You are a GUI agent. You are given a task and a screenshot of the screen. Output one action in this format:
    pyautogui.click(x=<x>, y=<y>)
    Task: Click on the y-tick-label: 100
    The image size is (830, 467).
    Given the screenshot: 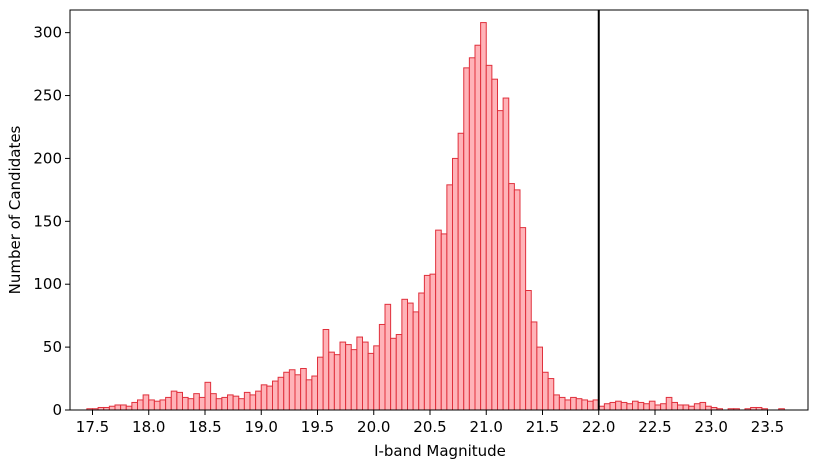 What is the action you would take?
    pyautogui.click(x=47, y=284)
    